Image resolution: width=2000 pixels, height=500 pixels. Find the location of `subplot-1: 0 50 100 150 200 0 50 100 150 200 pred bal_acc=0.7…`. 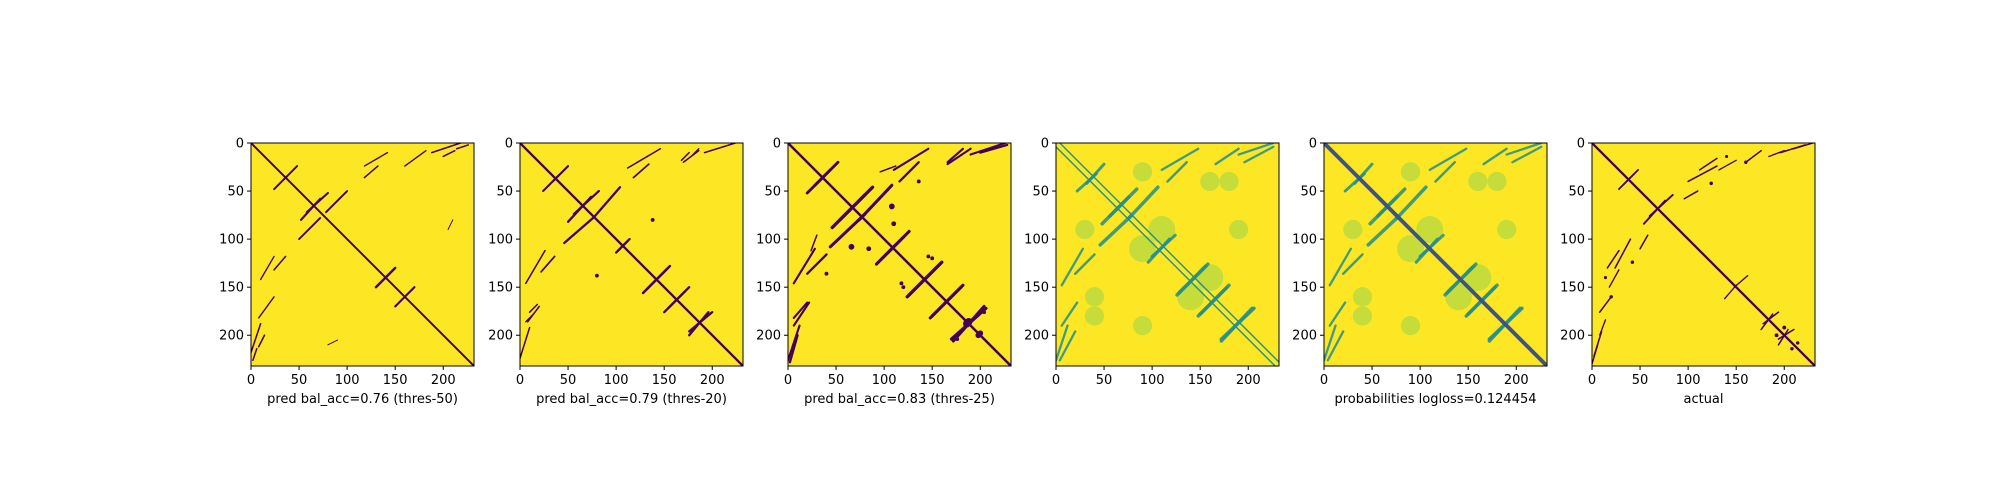

subplot-1: 0 50 100 150 200 0 50 100 150 200 pred bal_acc=0.7… is located at coordinates (347, 272).